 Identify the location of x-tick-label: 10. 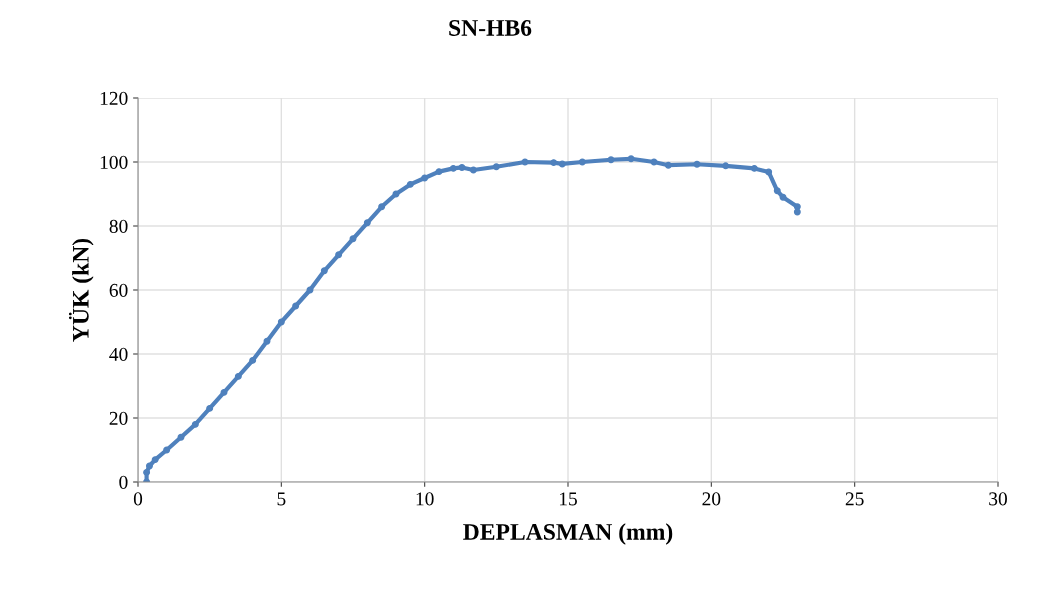
(425, 499).